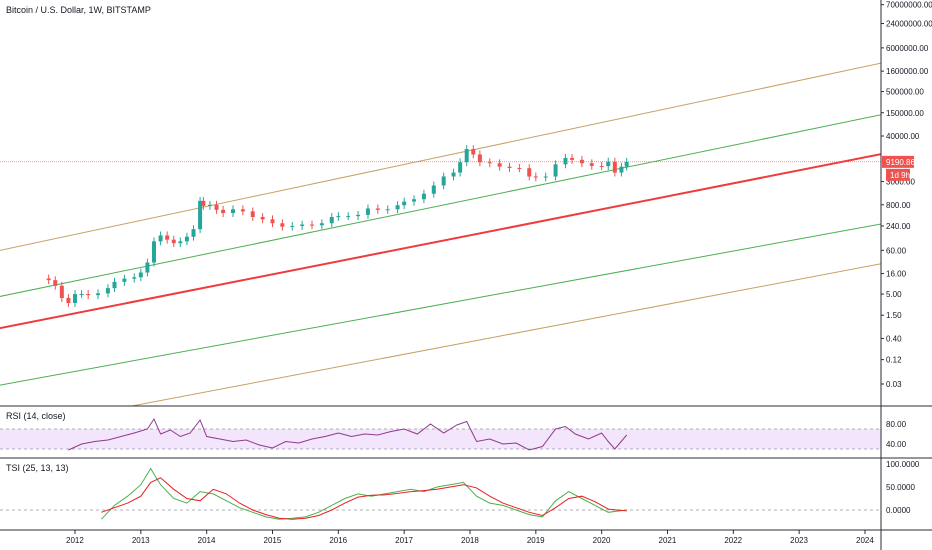 The image size is (932, 550). Describe the element at coordinates (898, 168) in the screenshot. I see `last-price-badge: 9190.86 1d 9h` at that location.